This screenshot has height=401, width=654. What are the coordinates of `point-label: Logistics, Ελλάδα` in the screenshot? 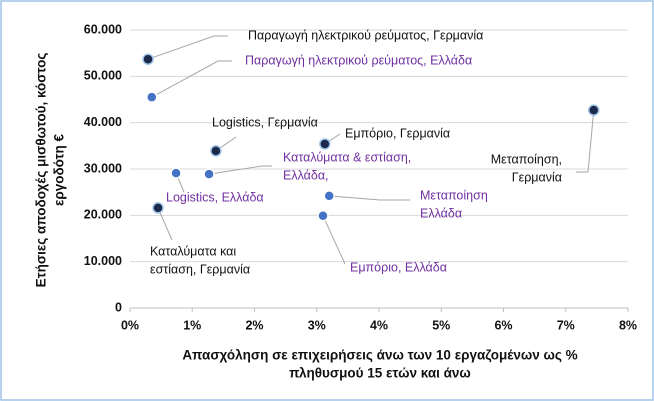 It's located at (215, 197).